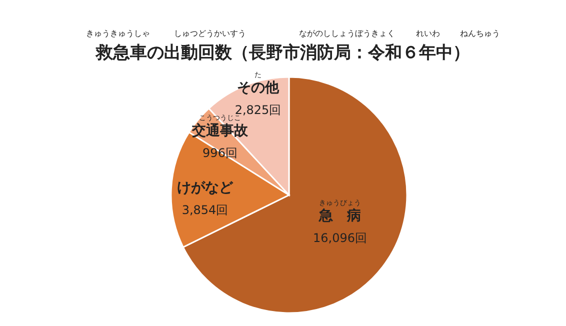 This screenshot has width=566, height=326. I want to click on chart-title: 救急車の出動回数（長野市消防局：令和６年中）, so click(282, 53).